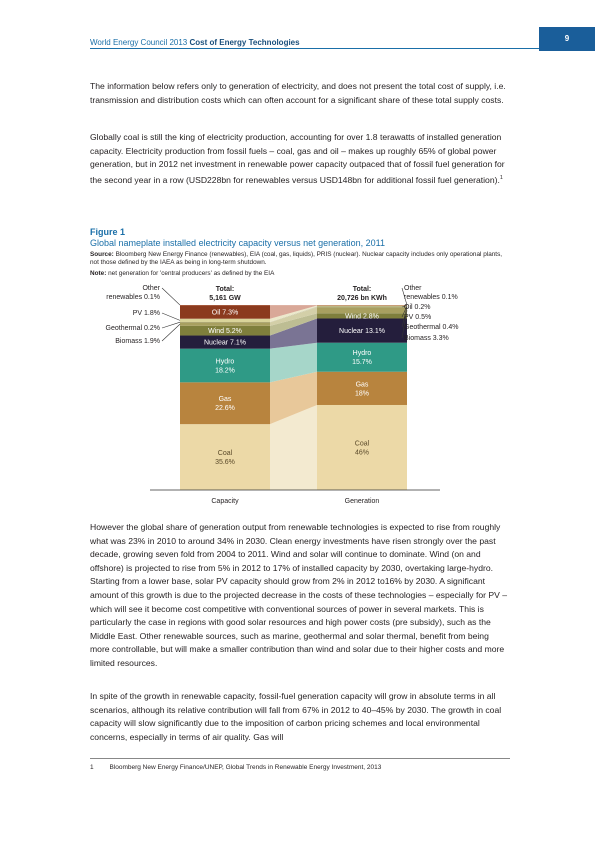 The image size is (595, 842). I want to click on bar-segment-hydro-generation, so click(362, 357).